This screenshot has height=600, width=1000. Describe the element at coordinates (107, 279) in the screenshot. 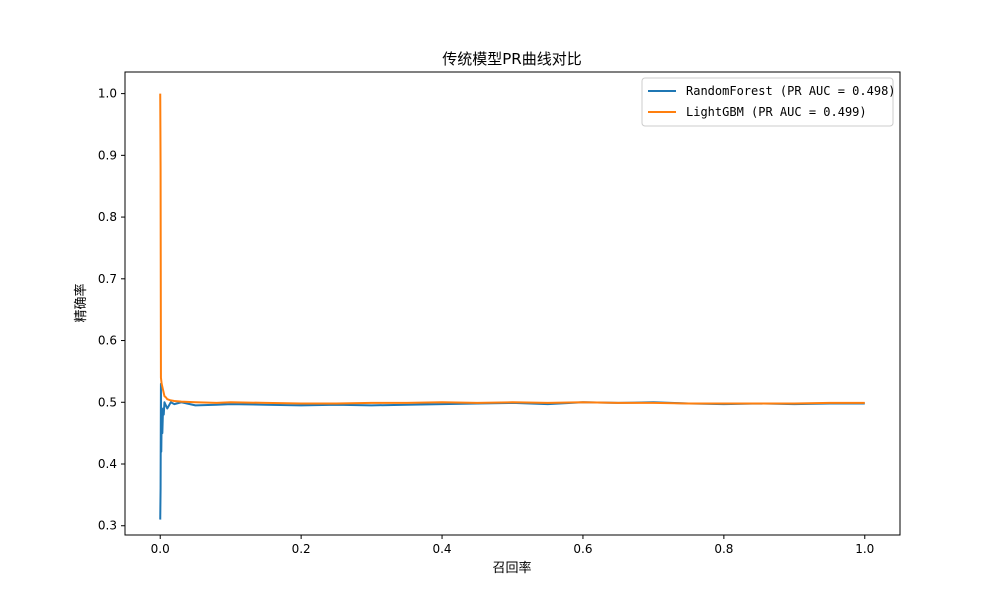

I see `y-tick-label: 0.7` at that location.